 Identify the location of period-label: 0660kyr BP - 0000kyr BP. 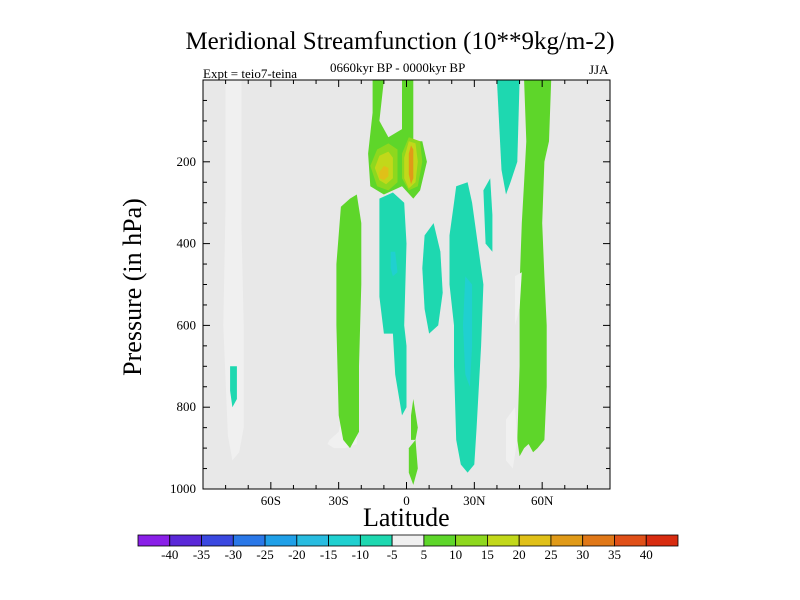
(398, 67).